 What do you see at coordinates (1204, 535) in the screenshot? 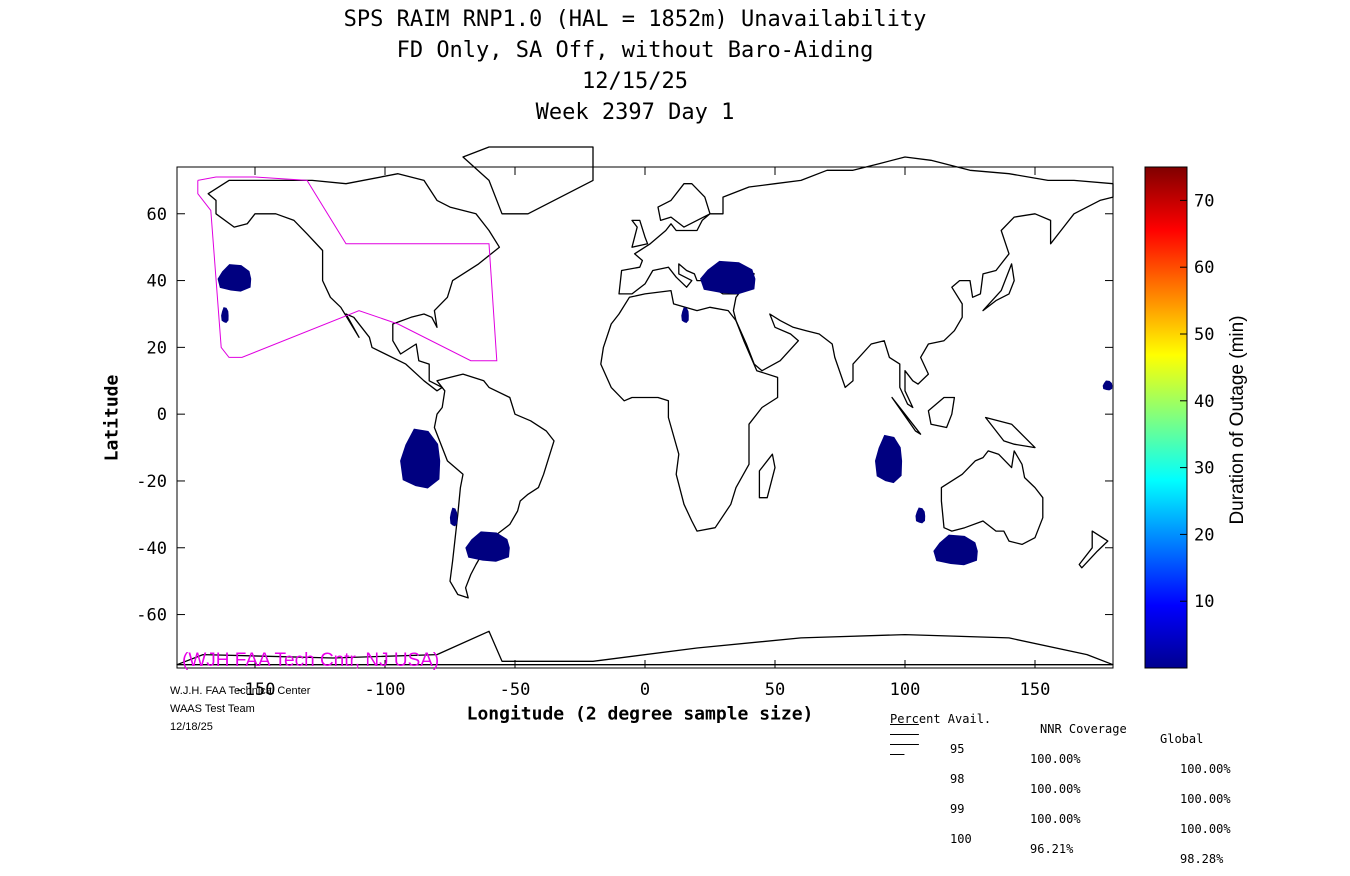
I see `colorbar-tick-label: 20` at bounding box center [1204, 535].